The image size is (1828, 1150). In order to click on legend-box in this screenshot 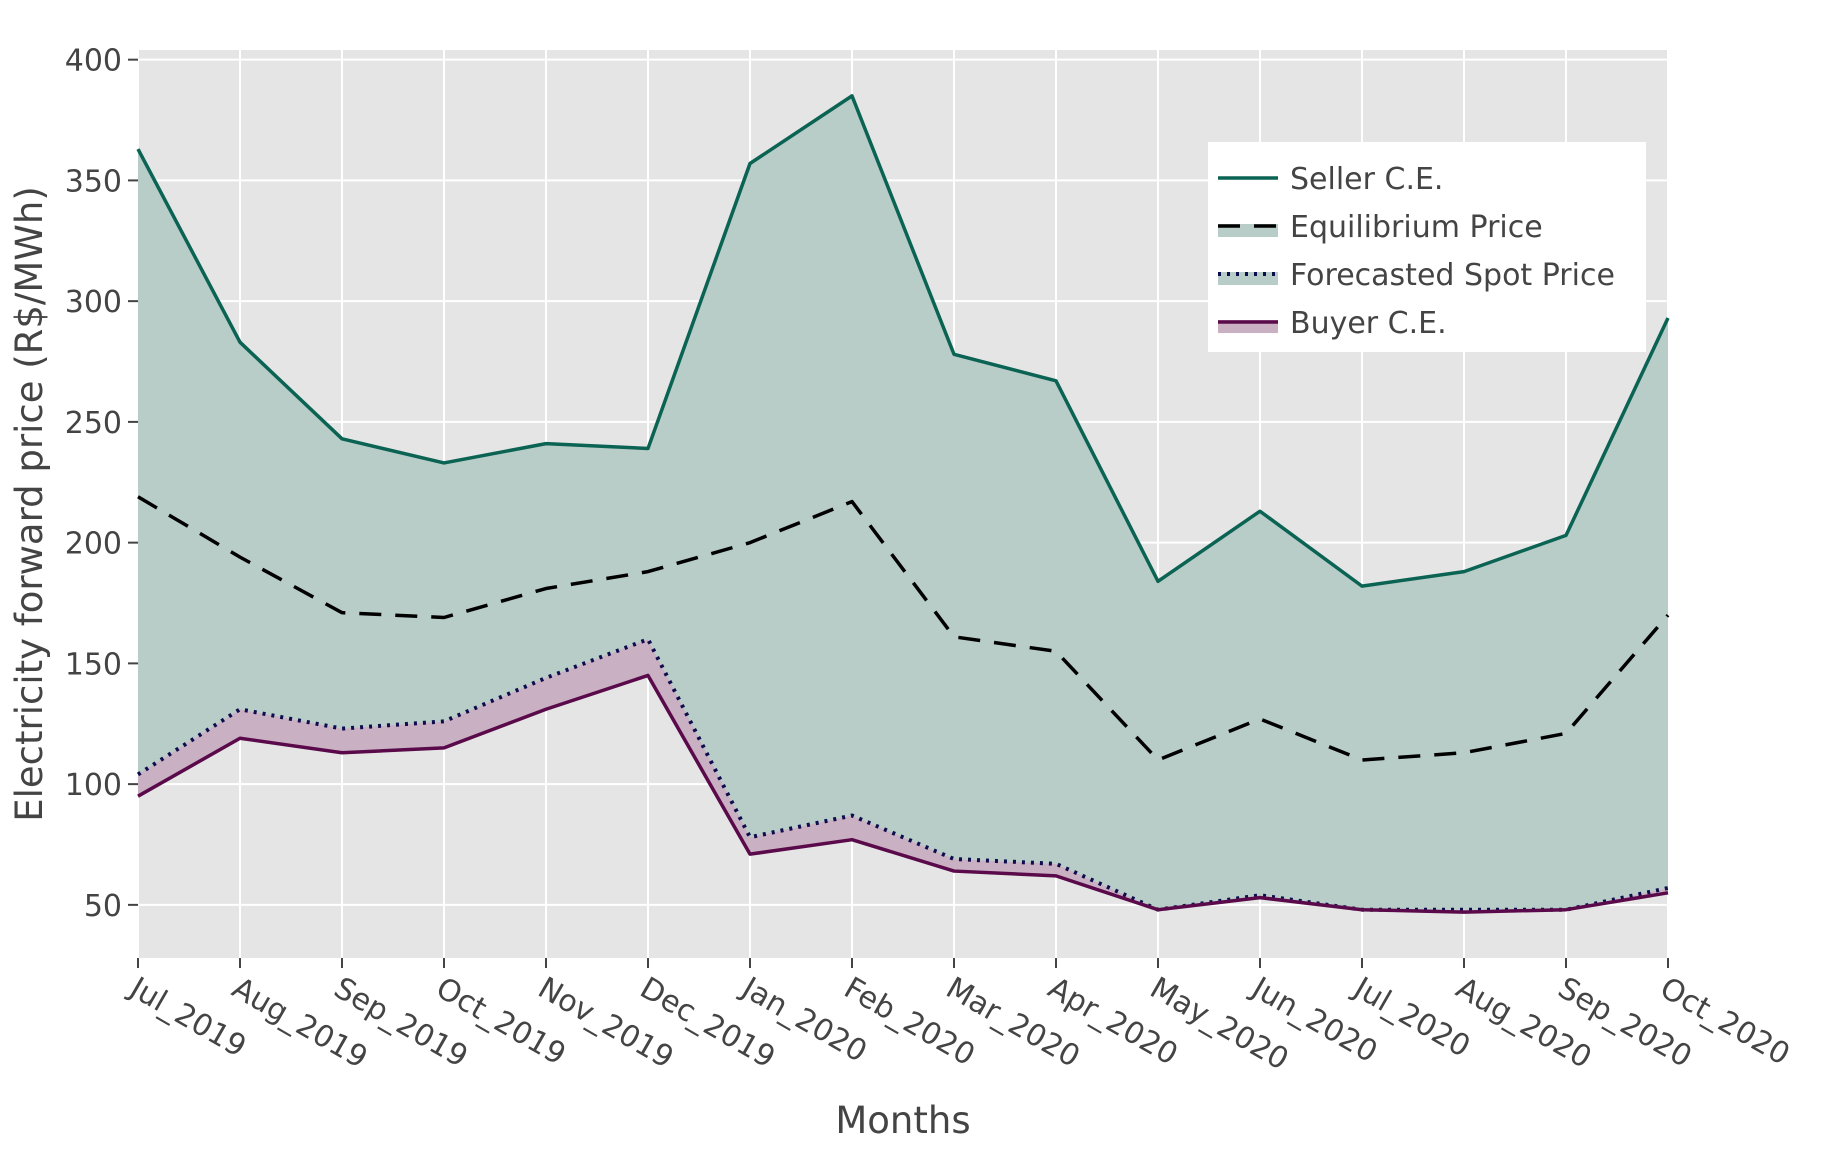, I will do `click(1427, 247)`.